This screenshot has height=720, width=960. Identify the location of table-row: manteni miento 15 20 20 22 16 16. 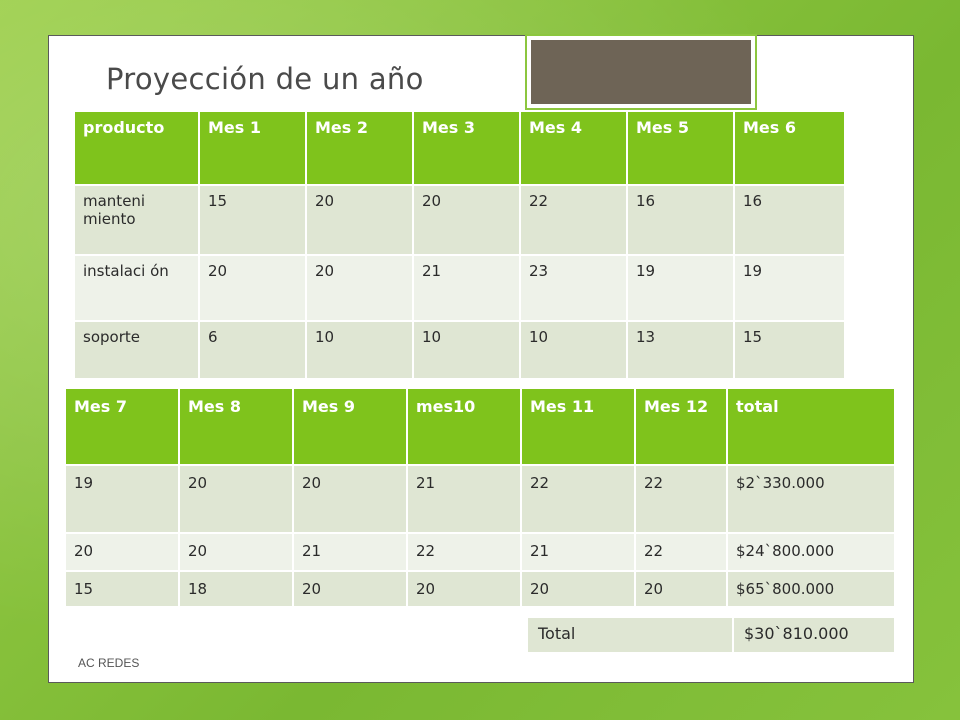
(459, 220).